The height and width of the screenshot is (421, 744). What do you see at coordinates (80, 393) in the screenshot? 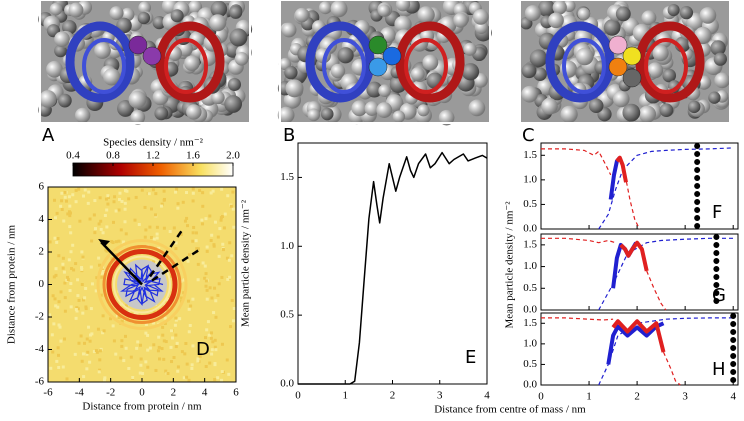
I see `x-tick-label: -4` at bounding box center [80, 393].